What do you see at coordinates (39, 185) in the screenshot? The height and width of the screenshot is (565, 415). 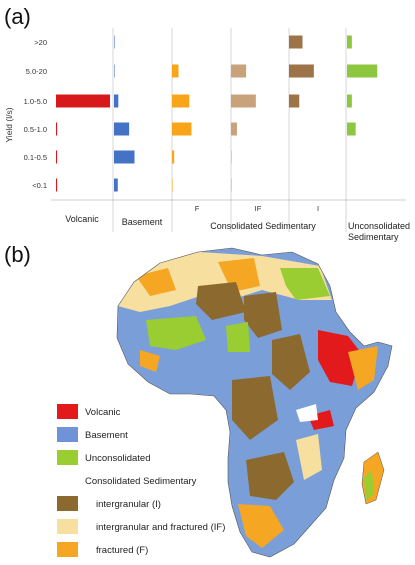 I see `y-tick-label: <0.1` at bounding box center [39, 185].